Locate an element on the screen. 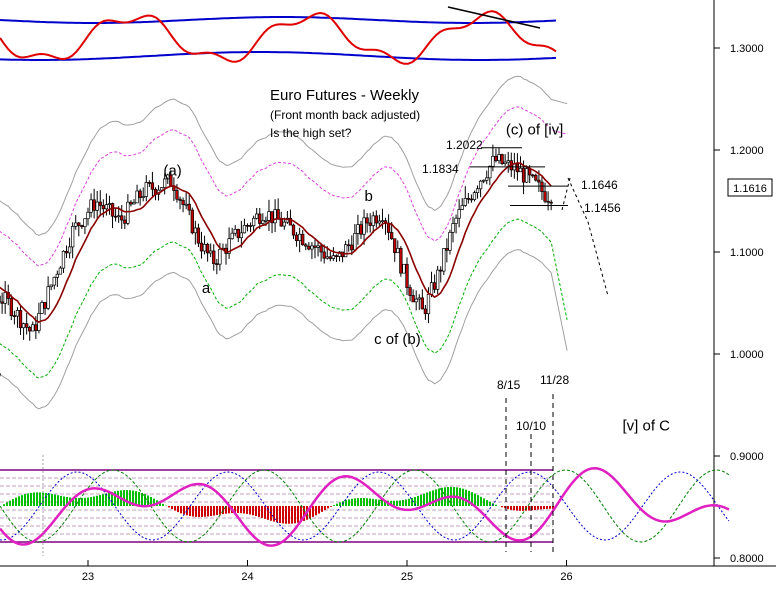  level-label-1-1646: 1.1646 is located at coordinates (599, 185).